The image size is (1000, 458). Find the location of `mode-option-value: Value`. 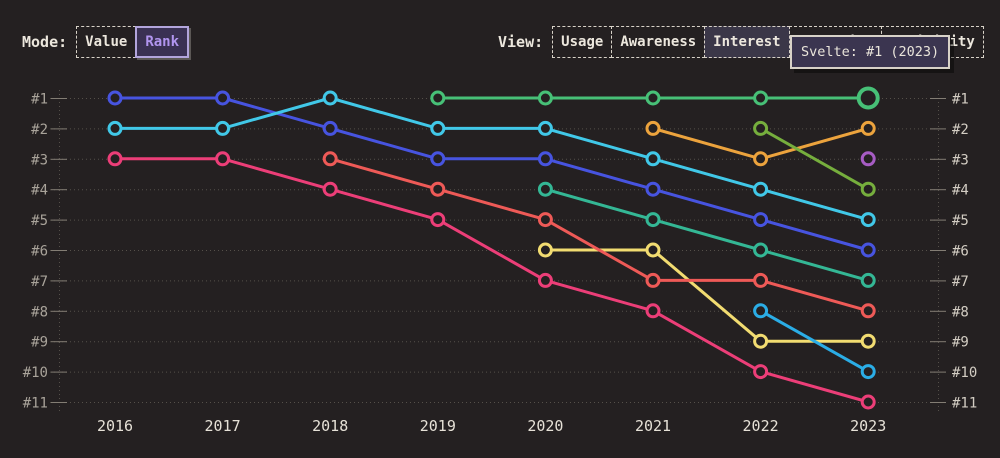

mode-option-value: Value is located at coordinates (106, 42).